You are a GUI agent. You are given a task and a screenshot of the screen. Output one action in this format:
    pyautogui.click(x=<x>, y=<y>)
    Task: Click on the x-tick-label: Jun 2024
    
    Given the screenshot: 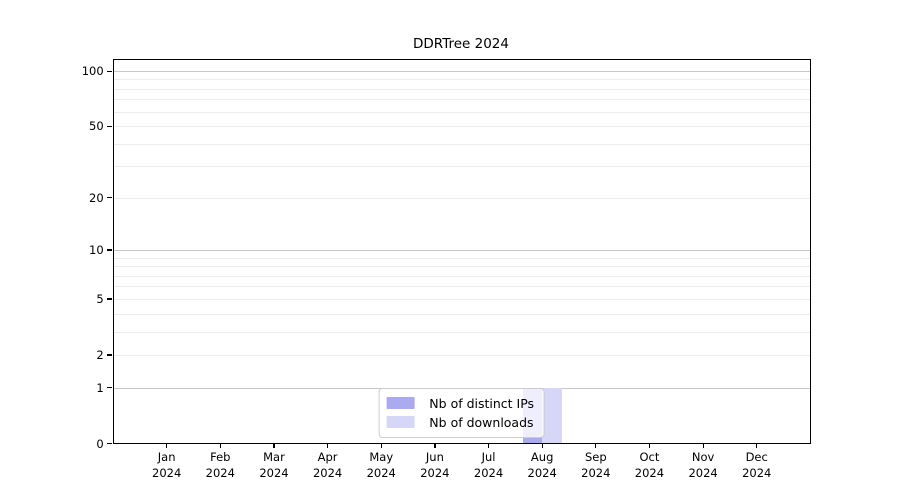 What is the action you would take?
    pyautogui.click(x=435, y=465)
    